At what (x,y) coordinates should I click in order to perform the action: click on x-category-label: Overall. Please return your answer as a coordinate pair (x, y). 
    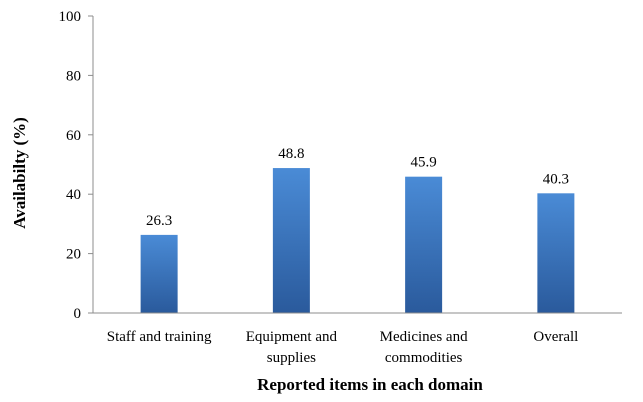
    Looking at the image, I should click on (555, 337).